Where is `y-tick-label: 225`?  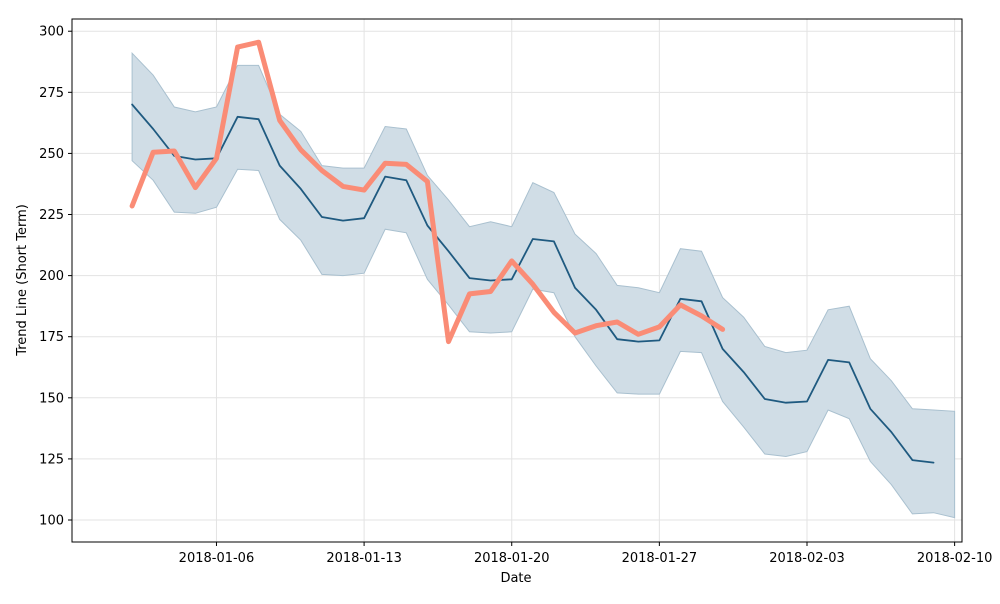 y-tick-label: 225 is located at coordinates (51, 215).